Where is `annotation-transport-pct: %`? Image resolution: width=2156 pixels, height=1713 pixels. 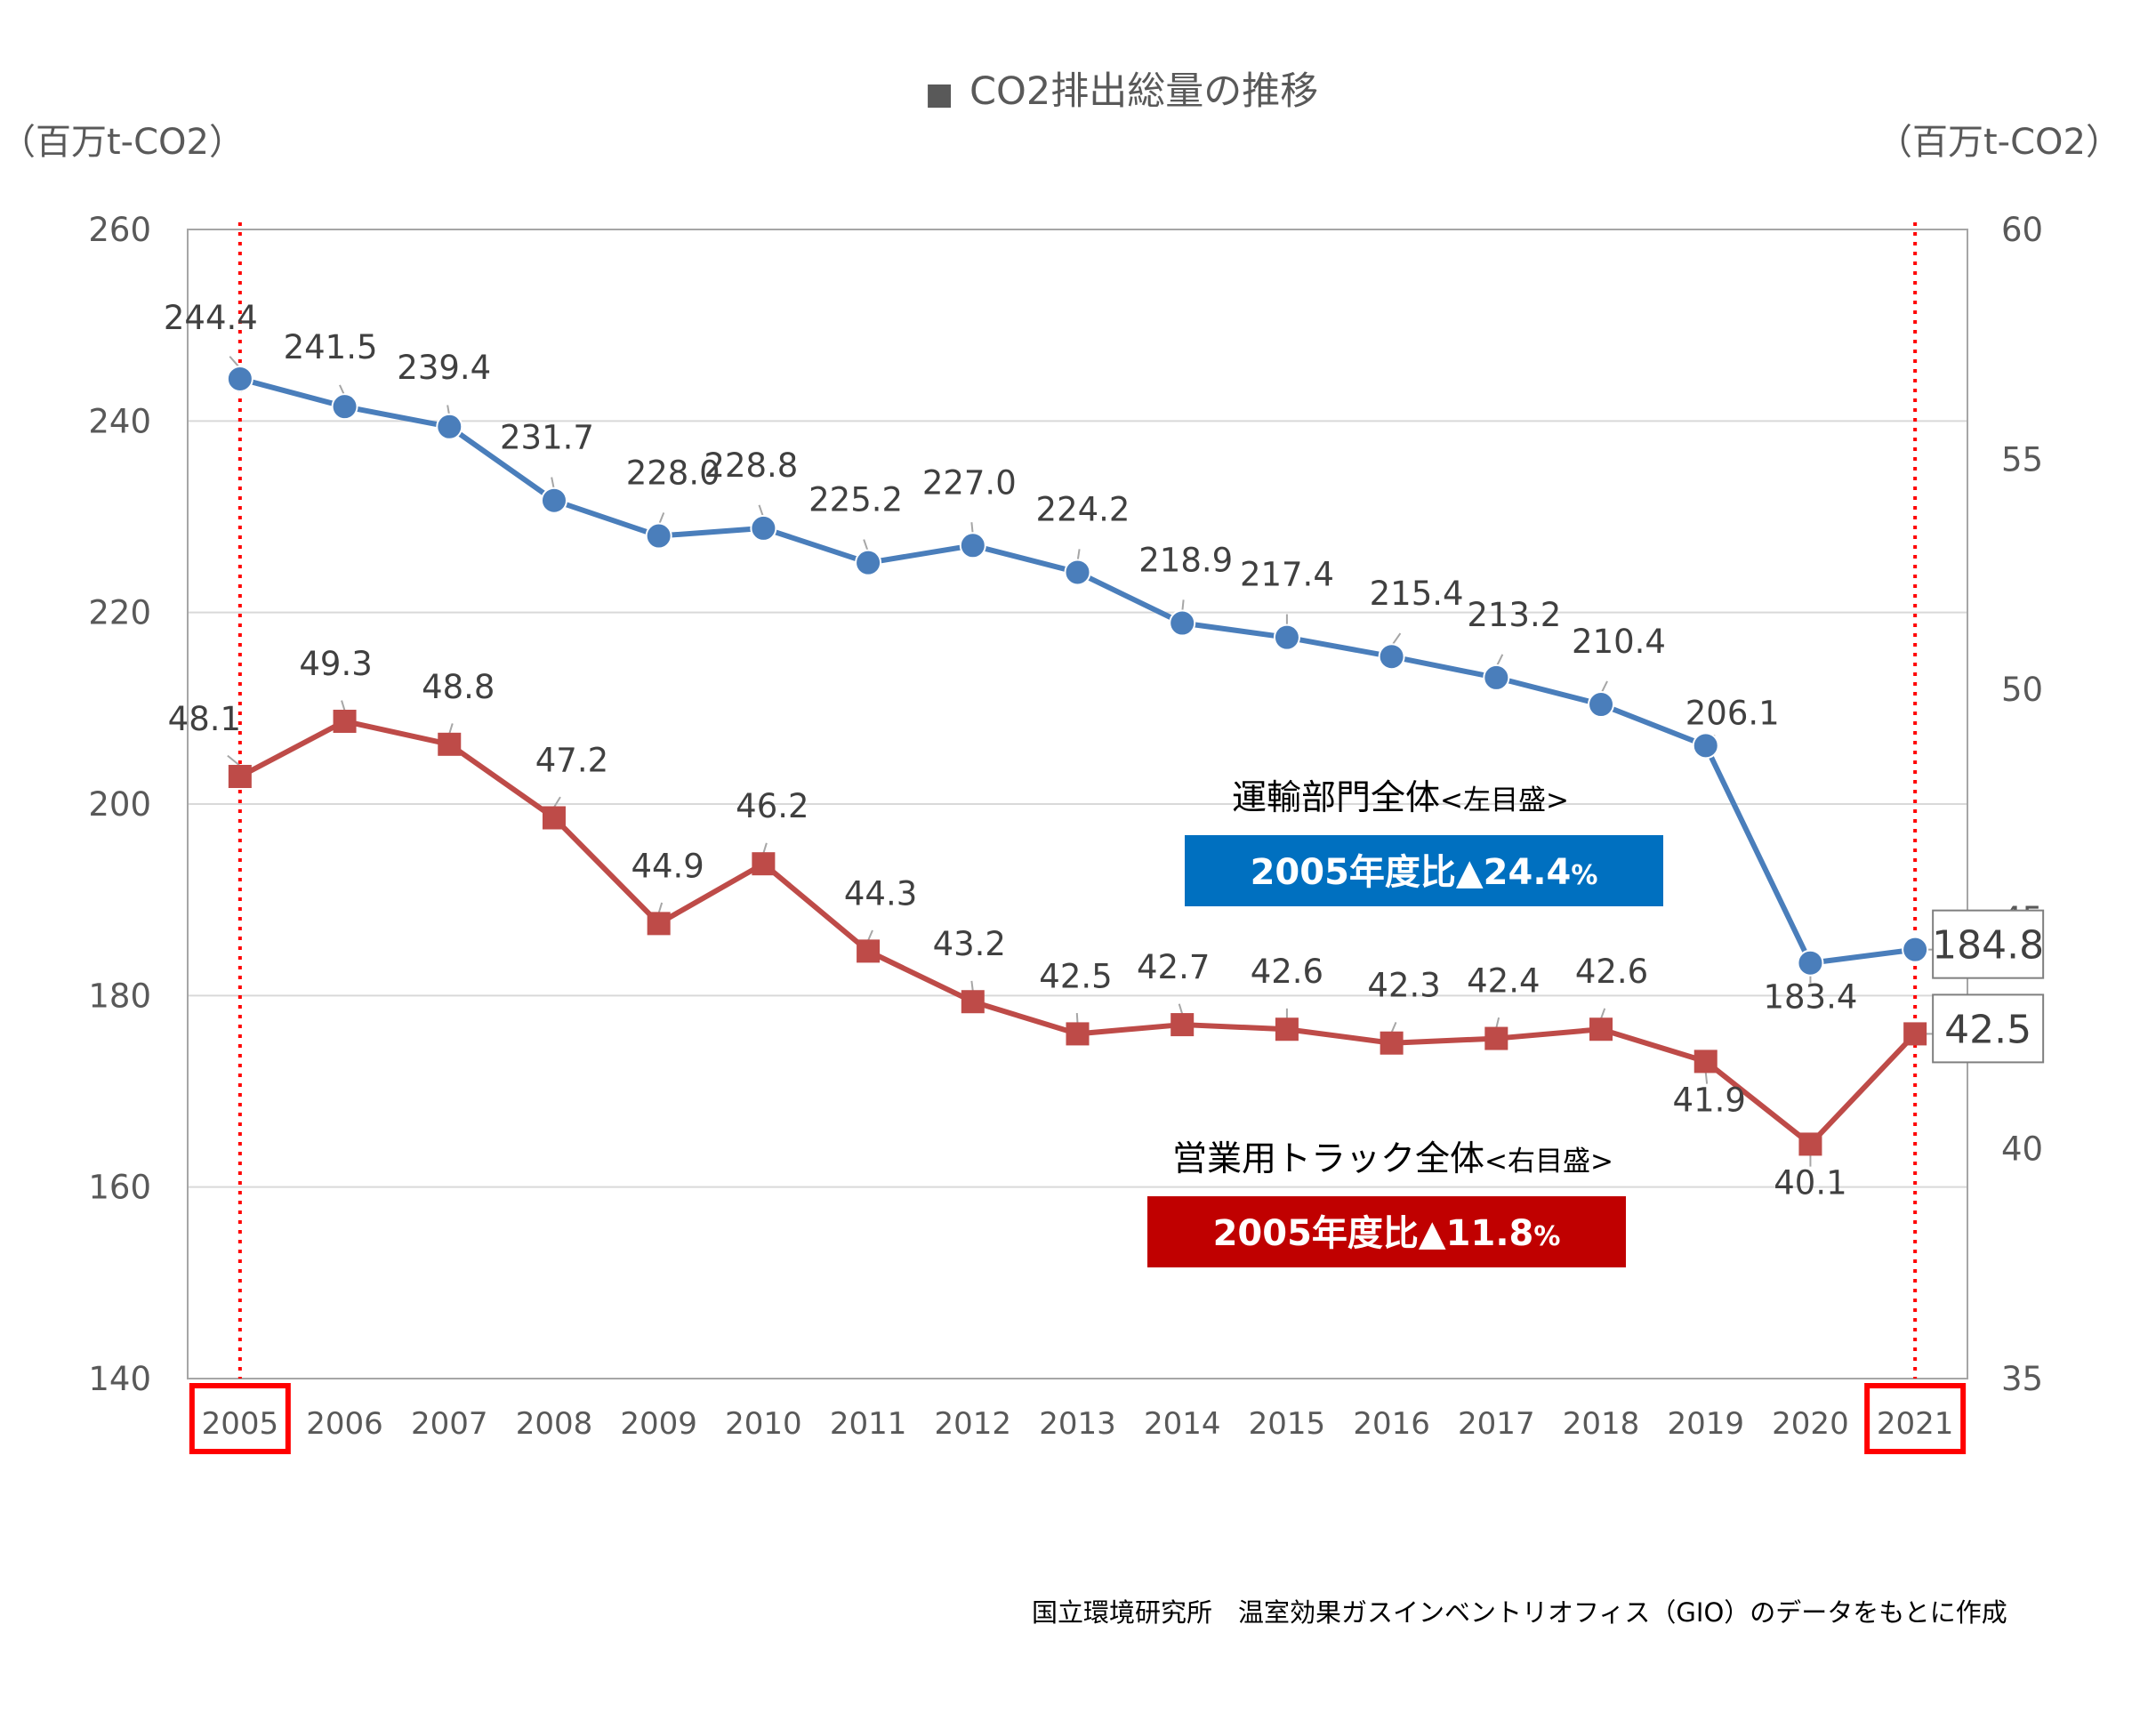 annotation-transport-pct: % is located at coordinates (1584, 875).